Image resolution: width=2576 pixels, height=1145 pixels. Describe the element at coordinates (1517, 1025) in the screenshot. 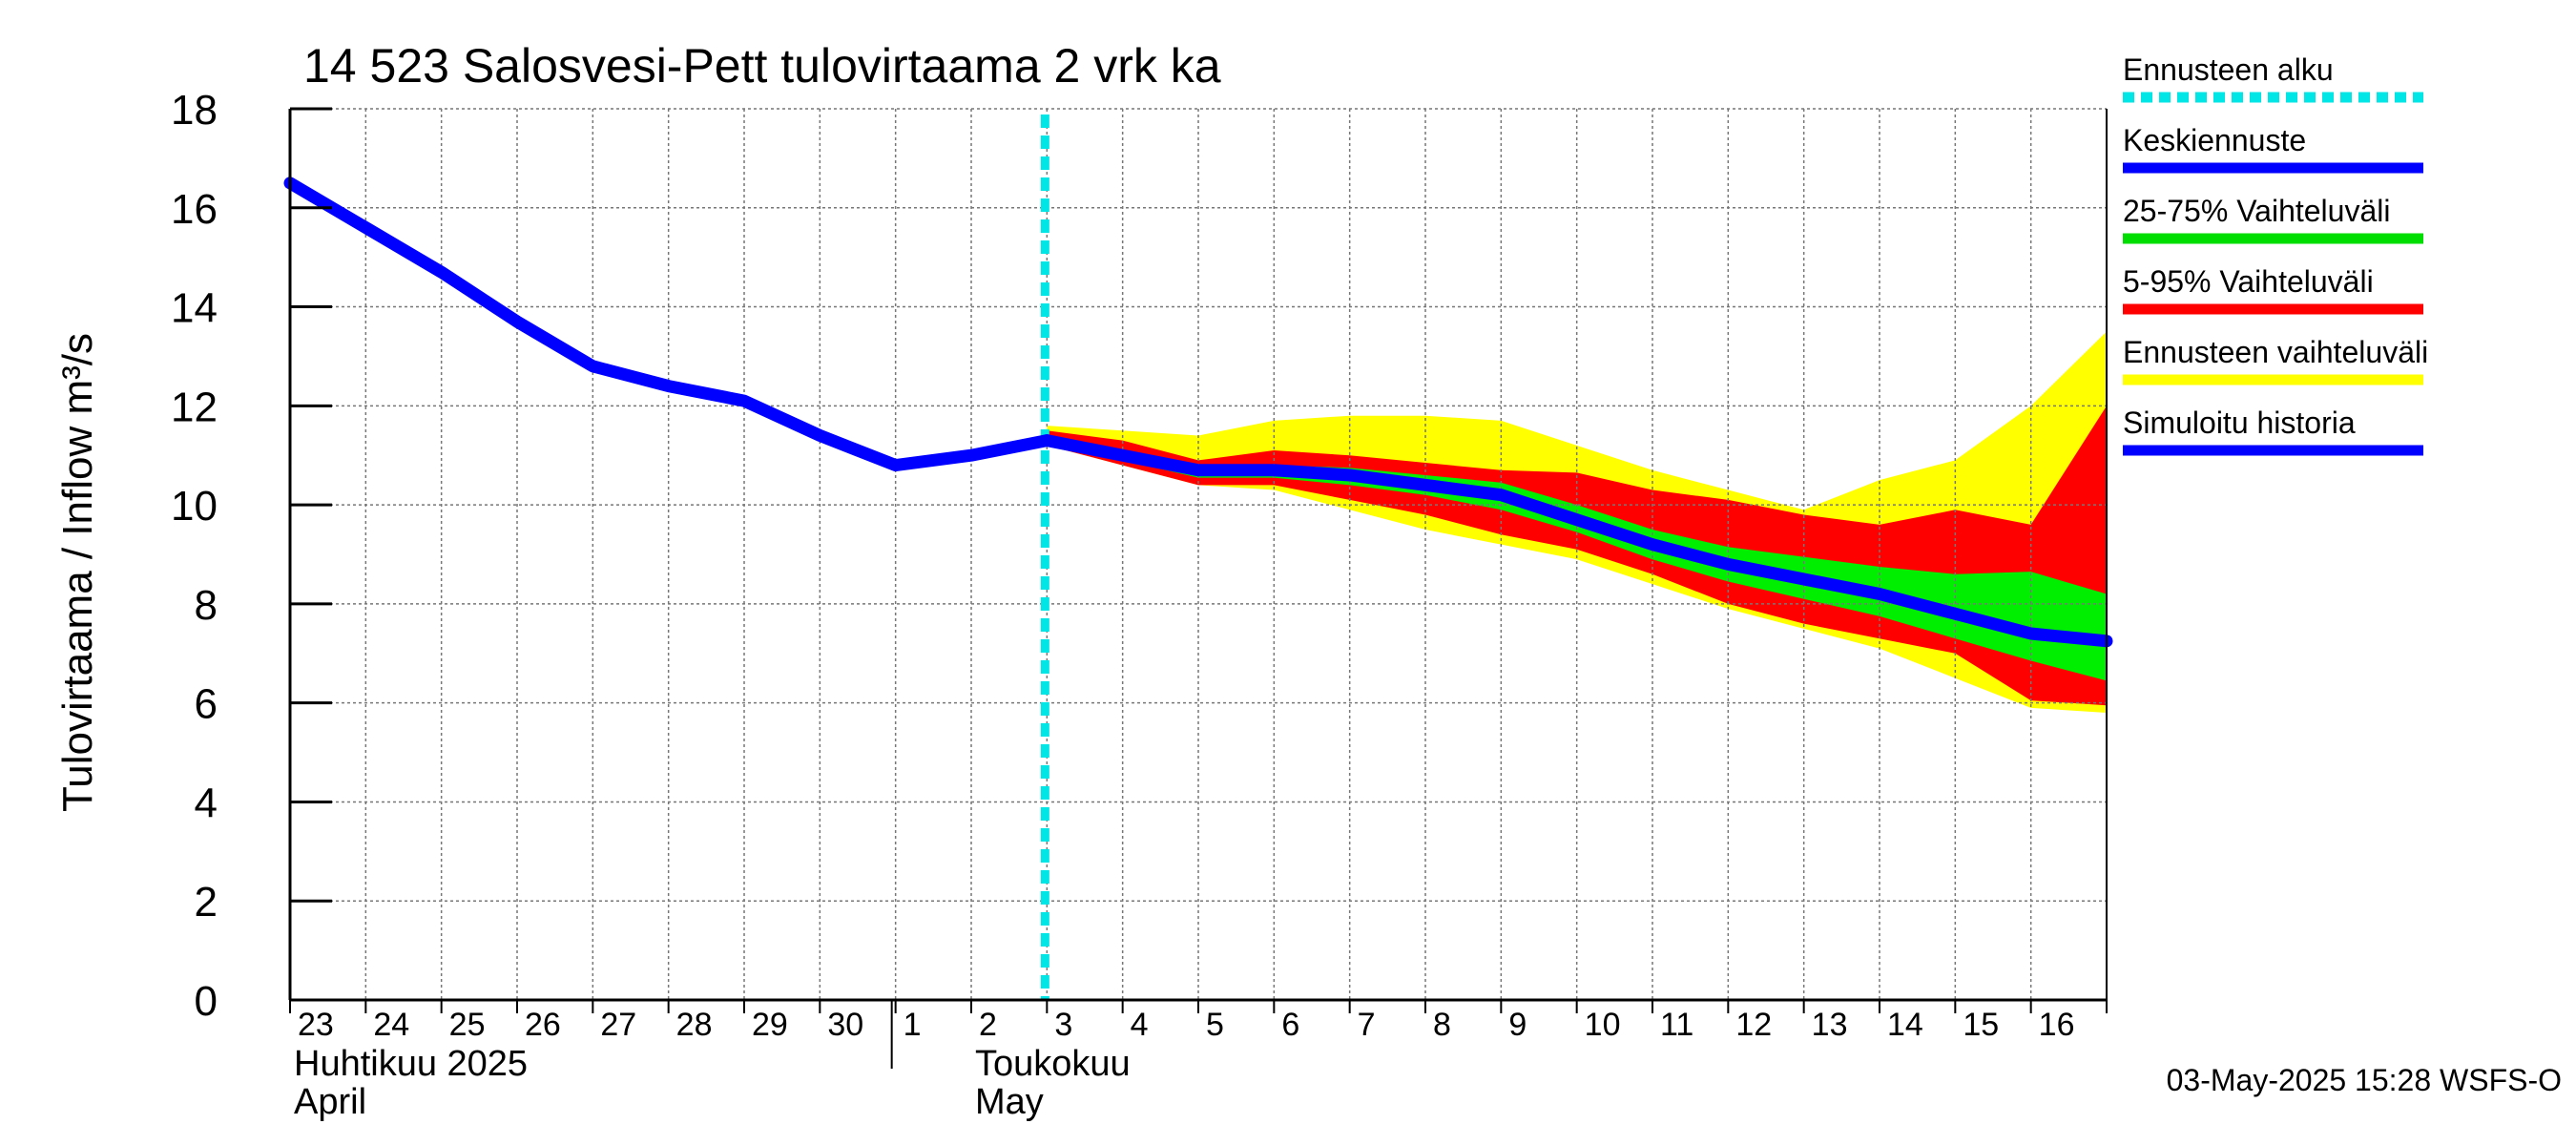

I see `x-tick-label: 9` at that location.